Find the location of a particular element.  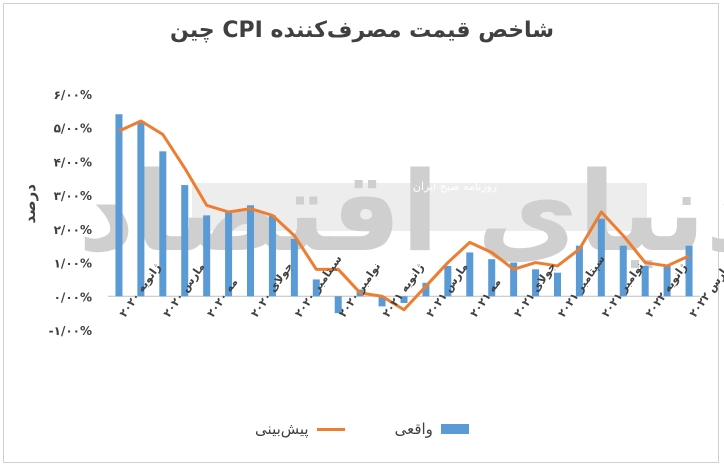

y-tick-label: ۲/۰۰% is located at coordinates (73, 230).